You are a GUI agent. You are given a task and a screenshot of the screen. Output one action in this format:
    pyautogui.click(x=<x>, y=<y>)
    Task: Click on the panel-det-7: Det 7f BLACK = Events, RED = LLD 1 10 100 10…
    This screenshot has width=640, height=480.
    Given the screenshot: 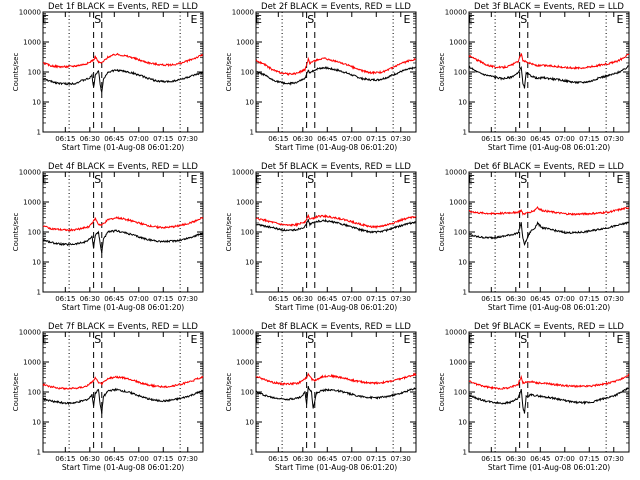 What is the action you would take?
    pyautogui.click(x=108, y=397)
    